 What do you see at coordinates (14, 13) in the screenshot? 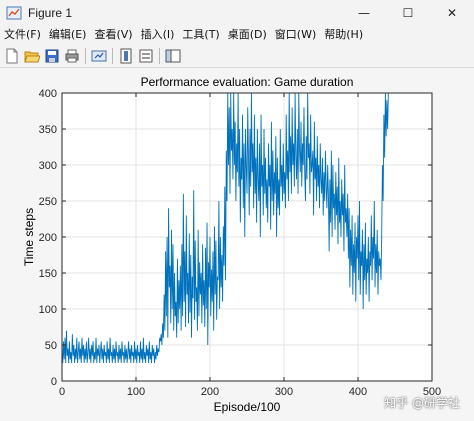
I see `matlab-figure-icon` at bounding box center [14, 13].